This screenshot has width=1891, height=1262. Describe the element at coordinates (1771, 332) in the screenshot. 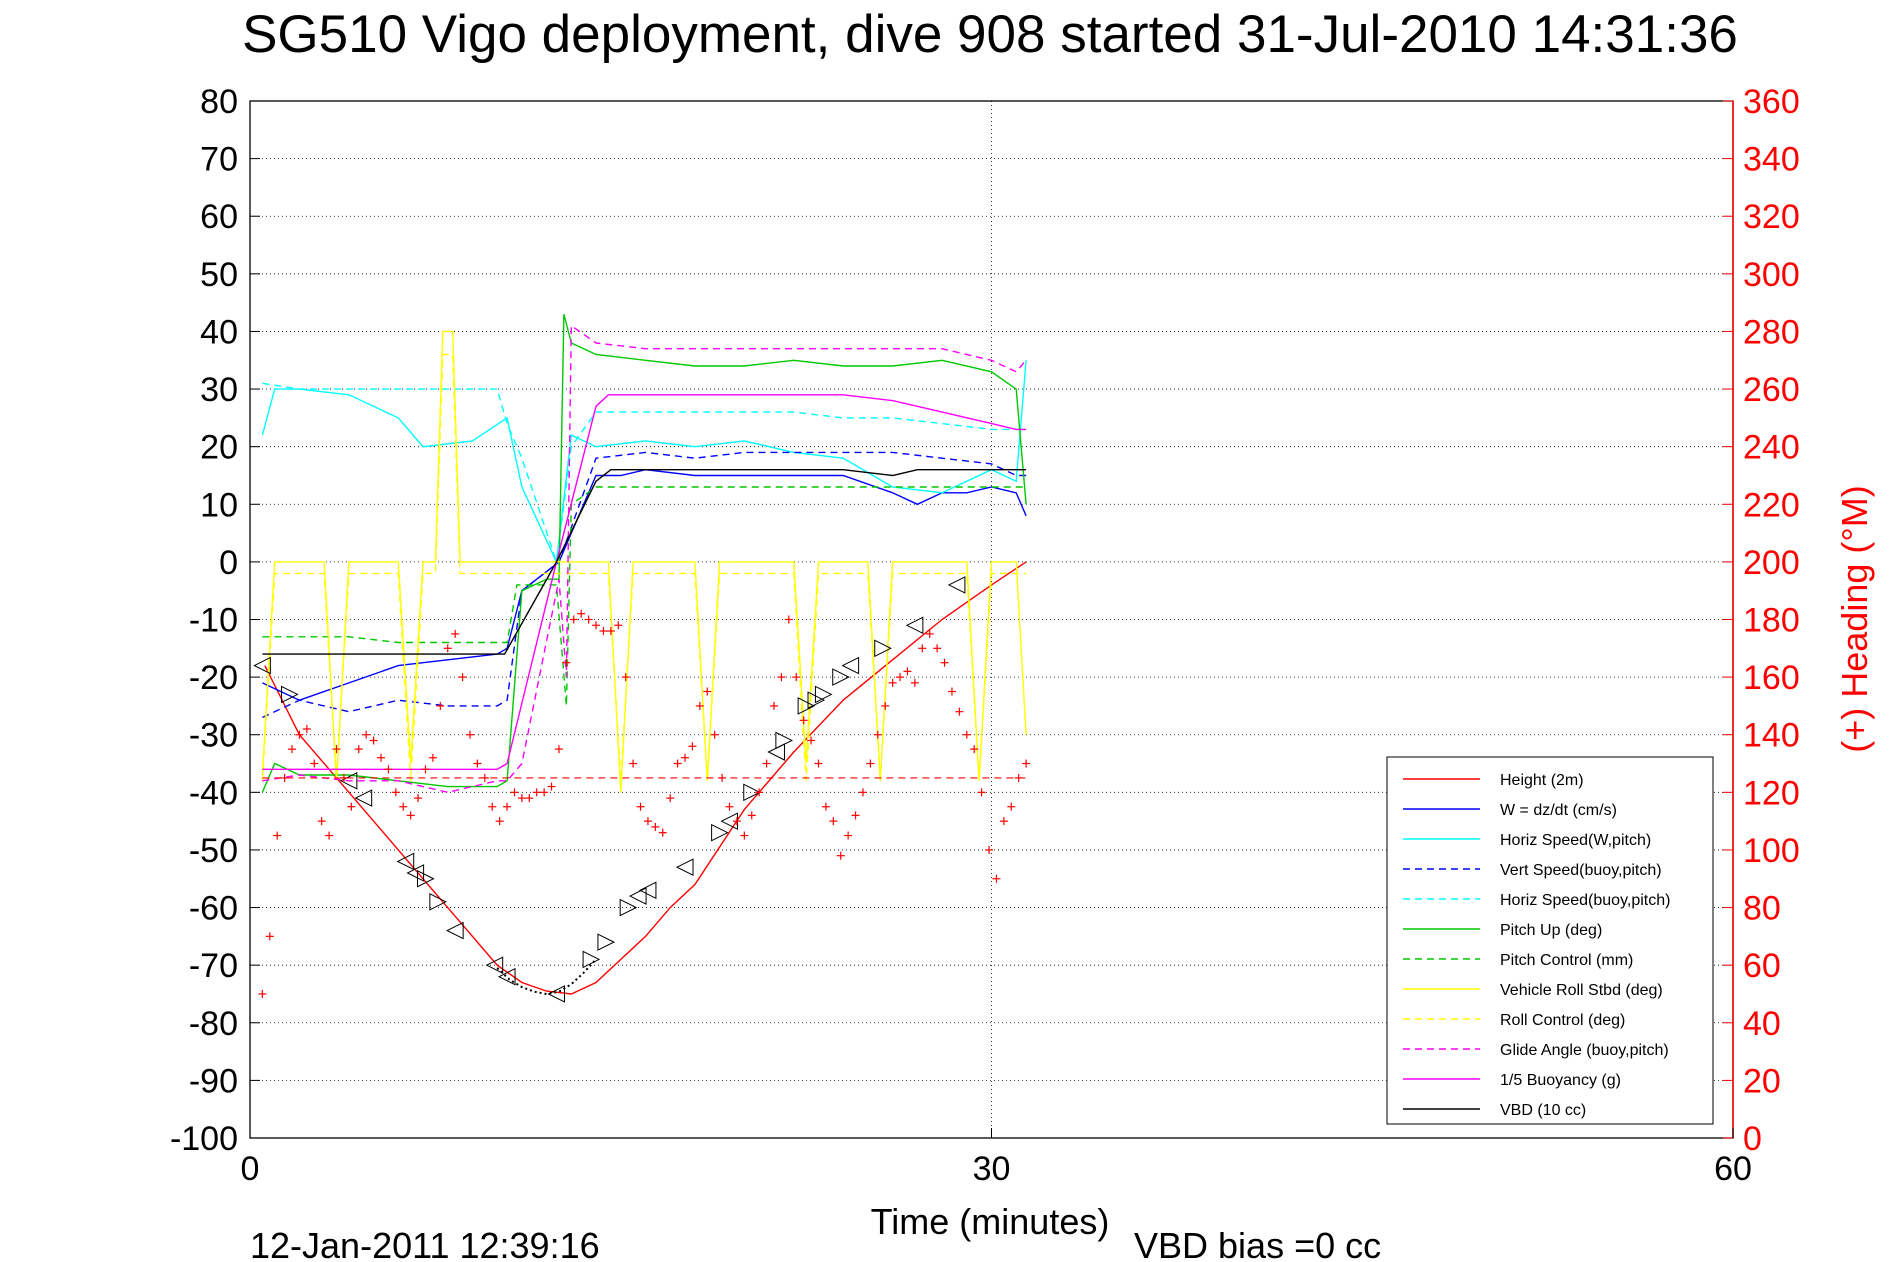

I see `right-tick-label: 280` at that location.